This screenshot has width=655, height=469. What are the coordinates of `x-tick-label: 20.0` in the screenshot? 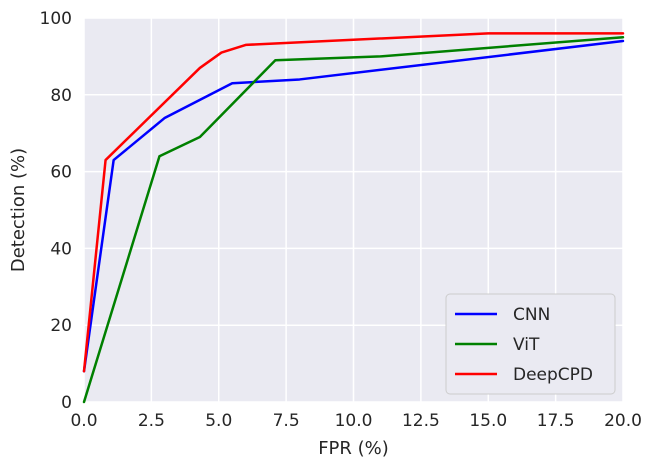 It's located at (623, 421).